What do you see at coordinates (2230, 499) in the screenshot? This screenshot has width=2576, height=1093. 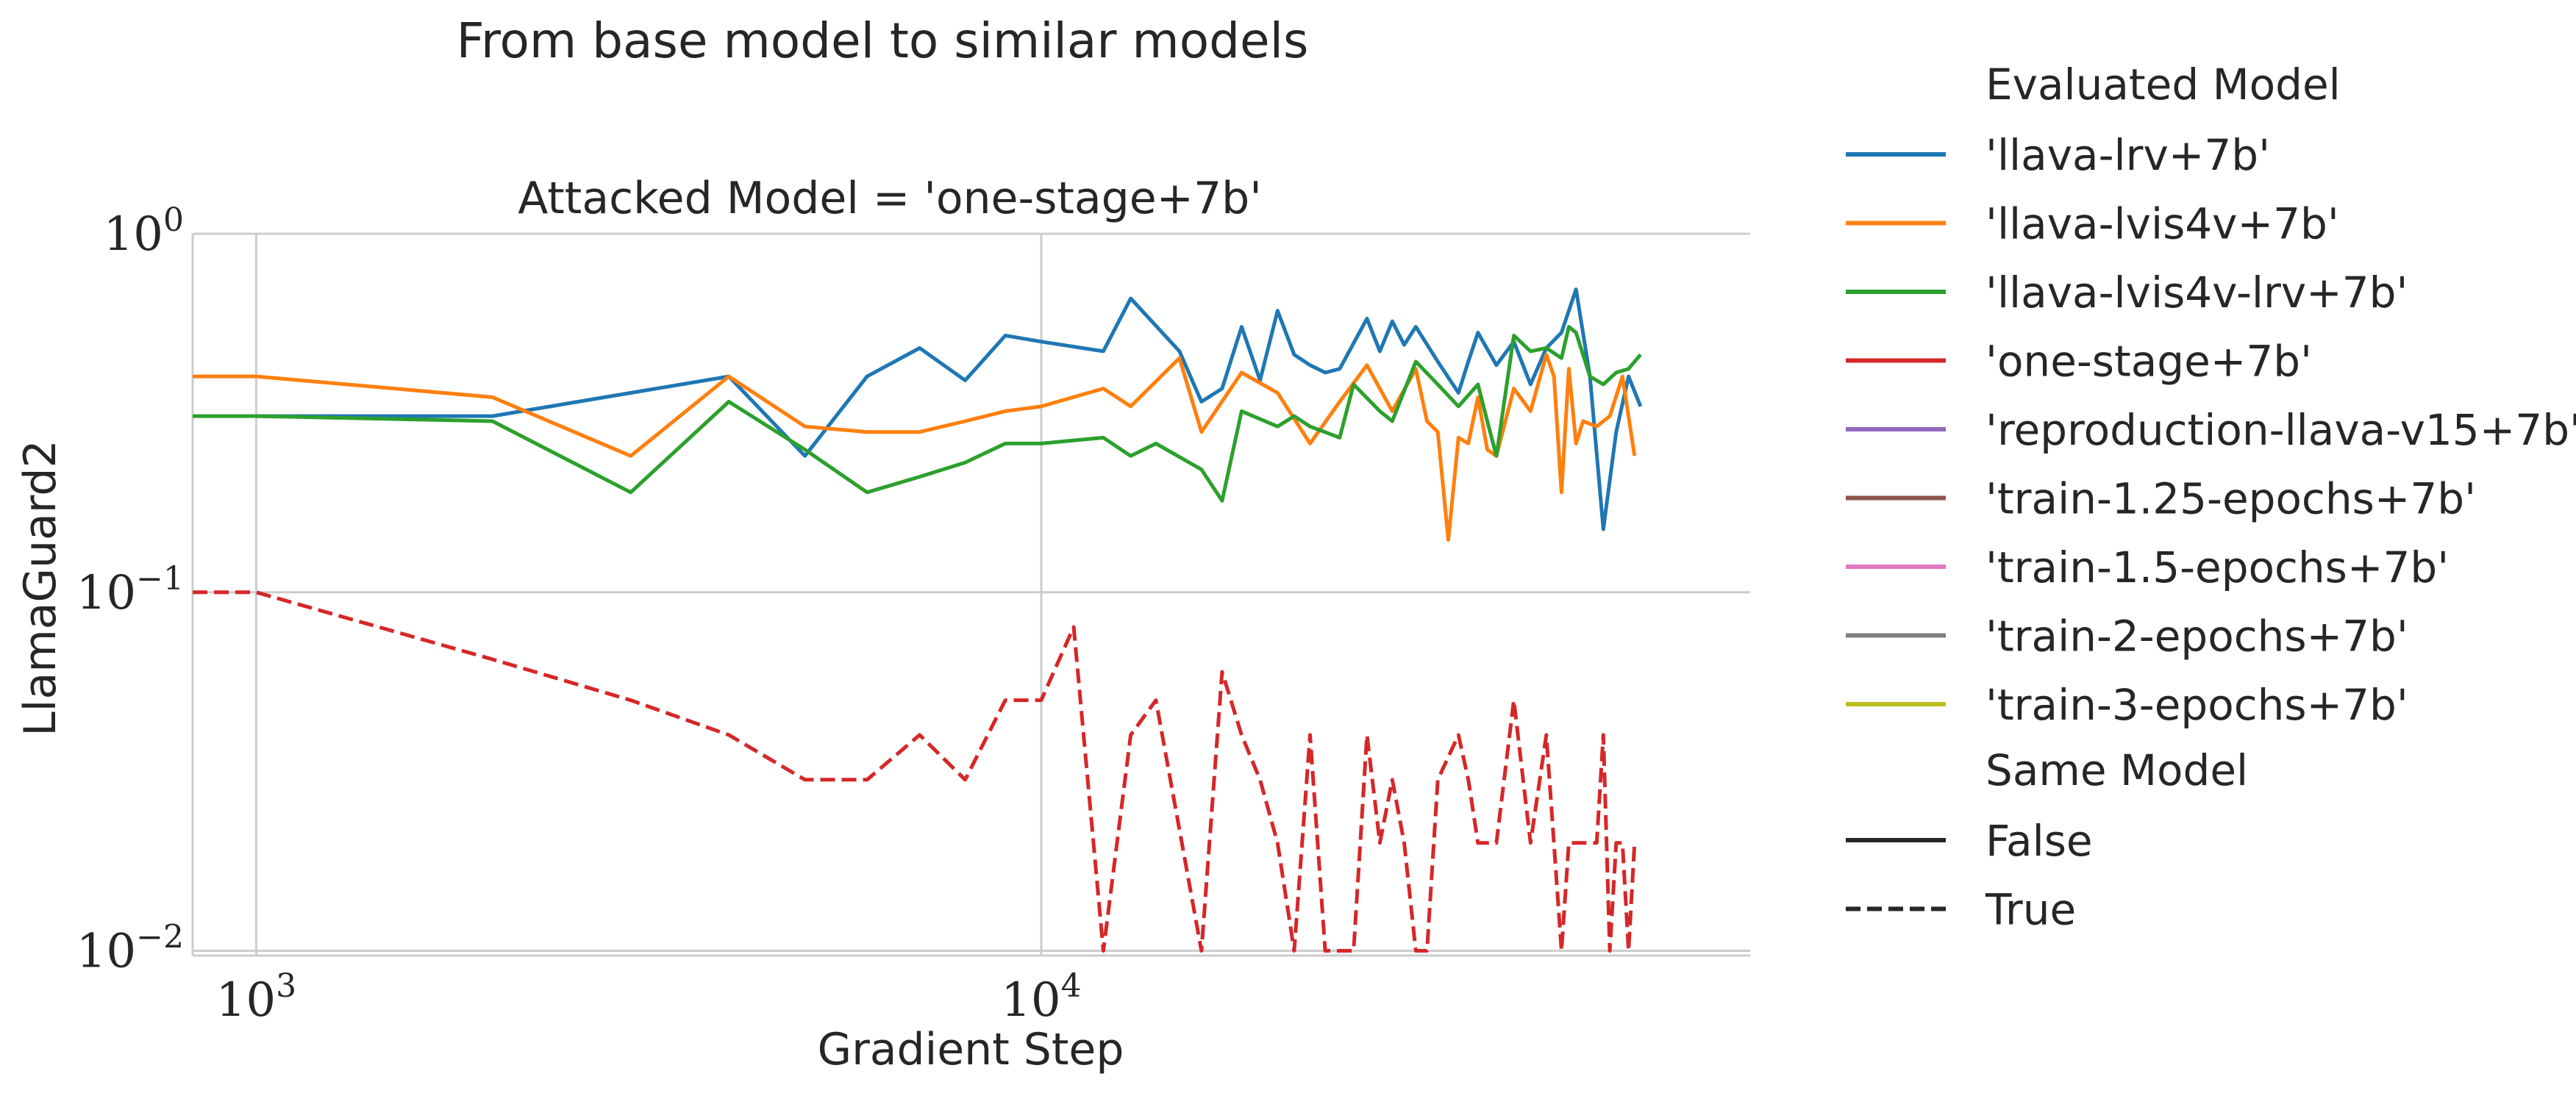 I see `legend-label-6: 'train-1.25-epochs+7b'` at bounding box center [2230, 499].